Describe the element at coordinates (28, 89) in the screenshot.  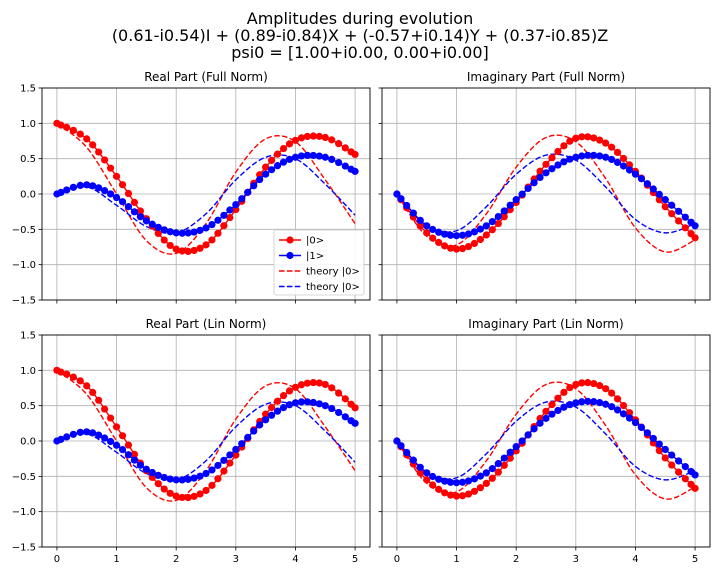
I see `y-tick-label: 1.5` at that location.